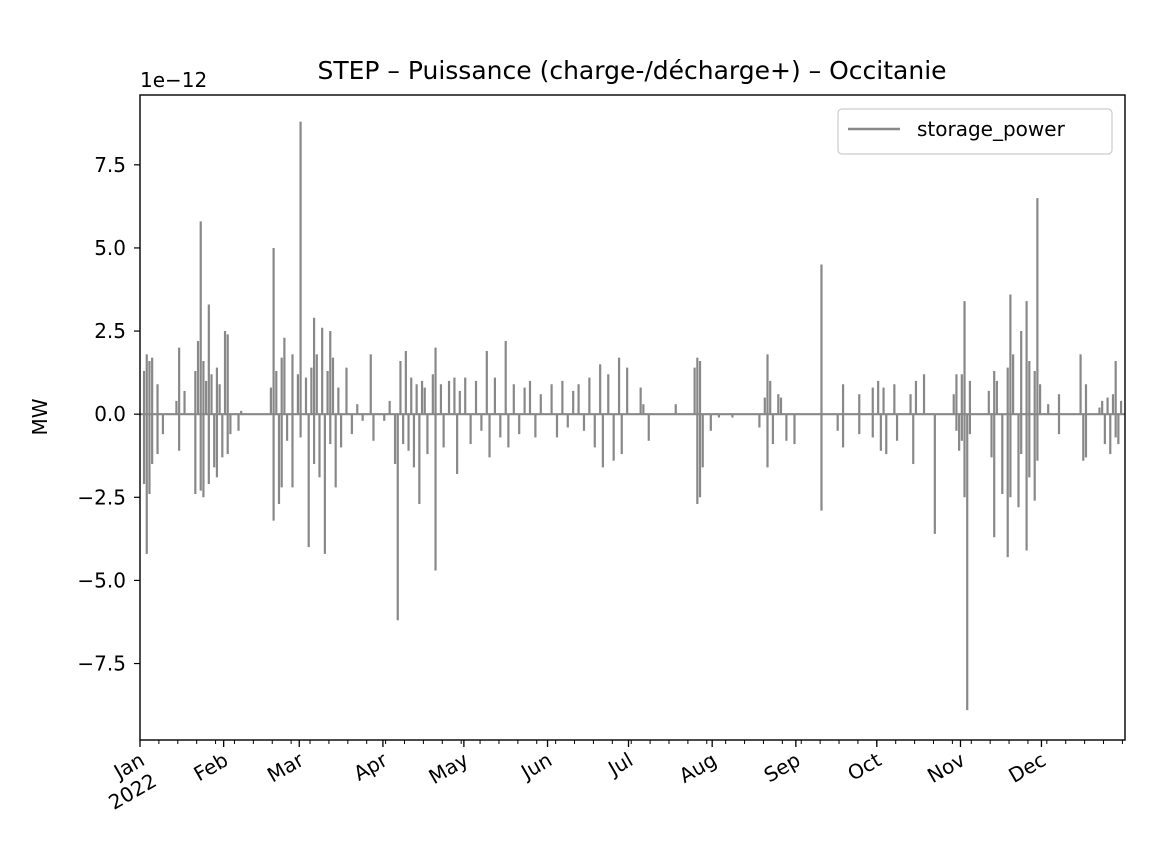 This screenshot has height=864, width=1152. Describe the element at coordinates (101, 580) in the screenshot. I see `y-tick-label: −5.0` at that location.